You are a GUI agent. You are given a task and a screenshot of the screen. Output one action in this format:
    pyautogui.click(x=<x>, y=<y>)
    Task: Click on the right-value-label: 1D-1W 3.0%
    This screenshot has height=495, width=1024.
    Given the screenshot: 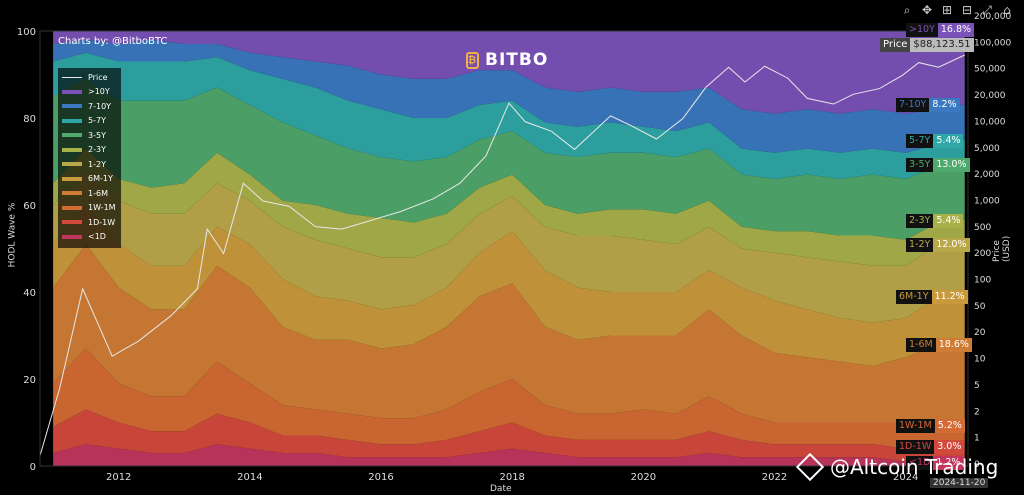 What is the action you would take?
    pyautogui.click(x=930, y=447)
    